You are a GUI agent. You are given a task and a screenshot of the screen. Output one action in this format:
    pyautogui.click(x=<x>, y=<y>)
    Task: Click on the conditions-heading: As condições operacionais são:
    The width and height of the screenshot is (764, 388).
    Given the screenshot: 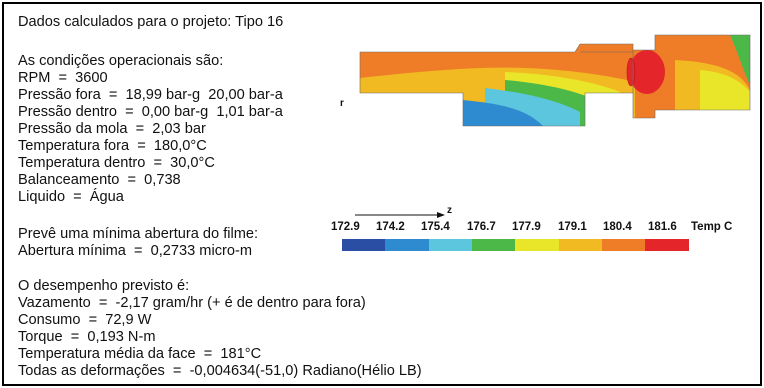 What is the action you would take?
    pyautogui.click(x=121, y=61)
    